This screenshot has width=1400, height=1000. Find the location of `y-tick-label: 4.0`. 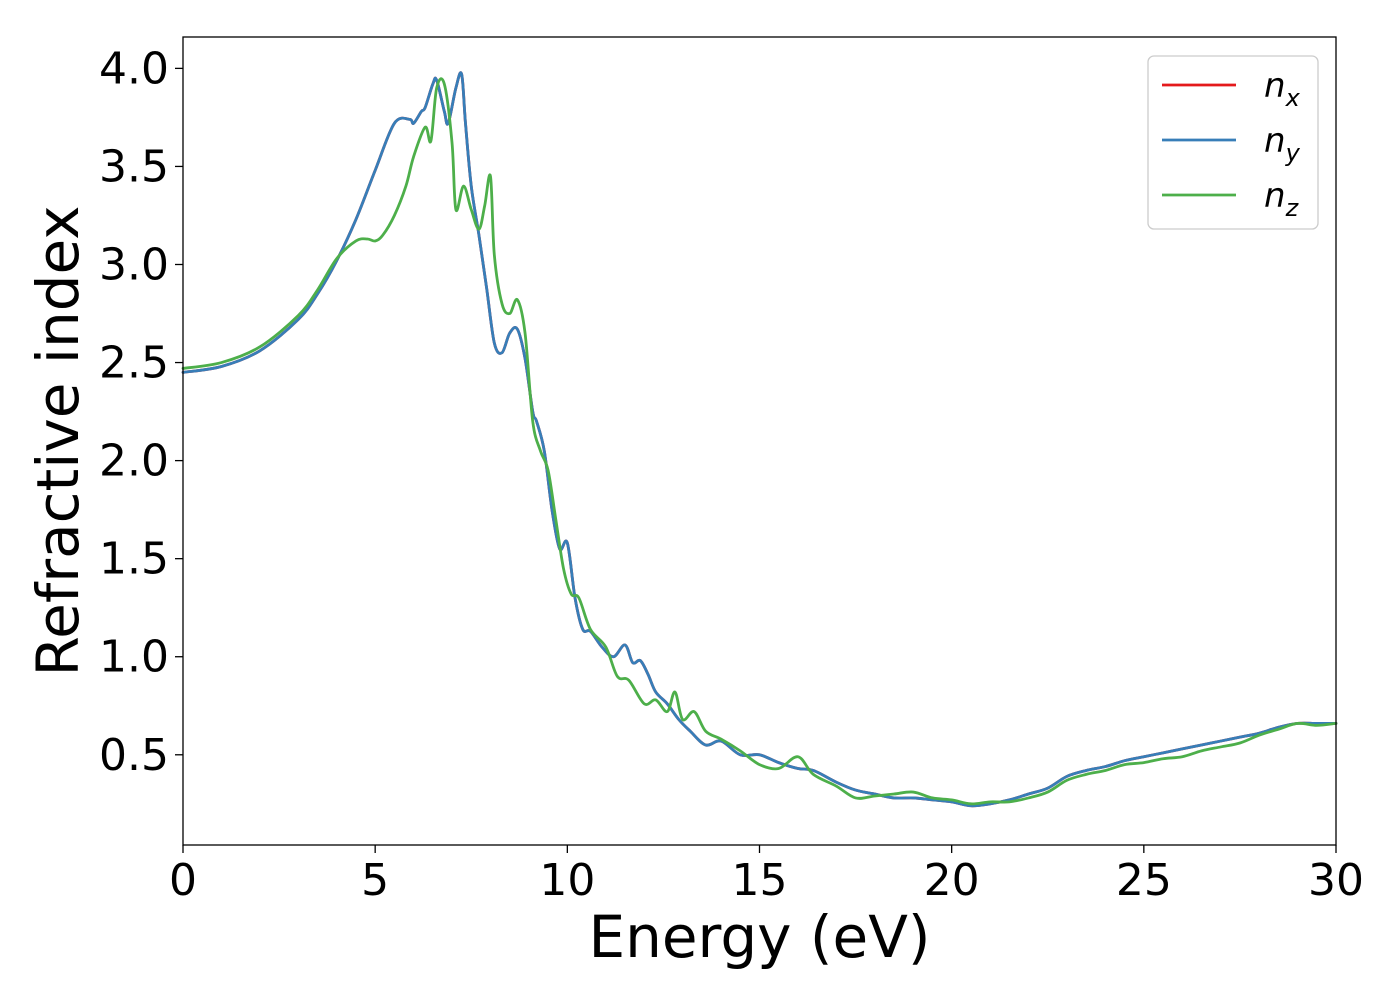

y-tick-label: 4.0 is located at coordinates (134, 68).